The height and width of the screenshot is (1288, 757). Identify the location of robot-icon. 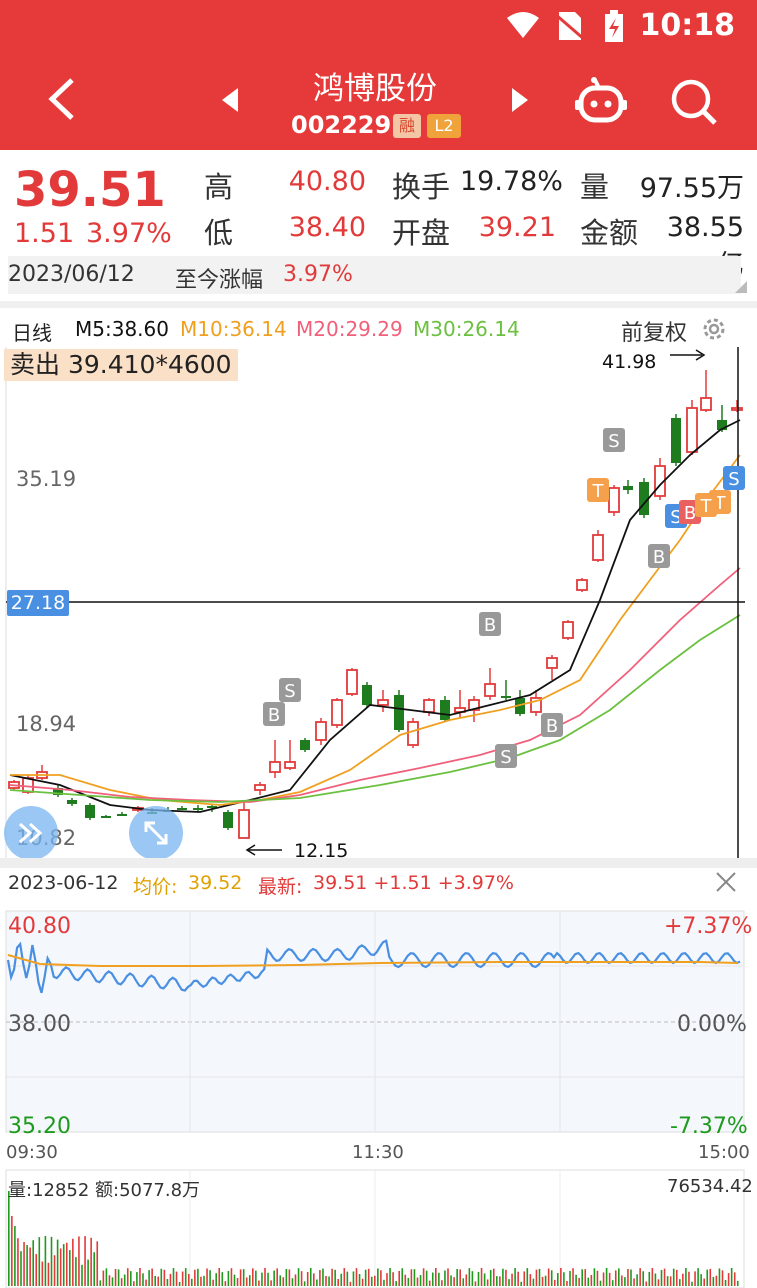
(601, 101).